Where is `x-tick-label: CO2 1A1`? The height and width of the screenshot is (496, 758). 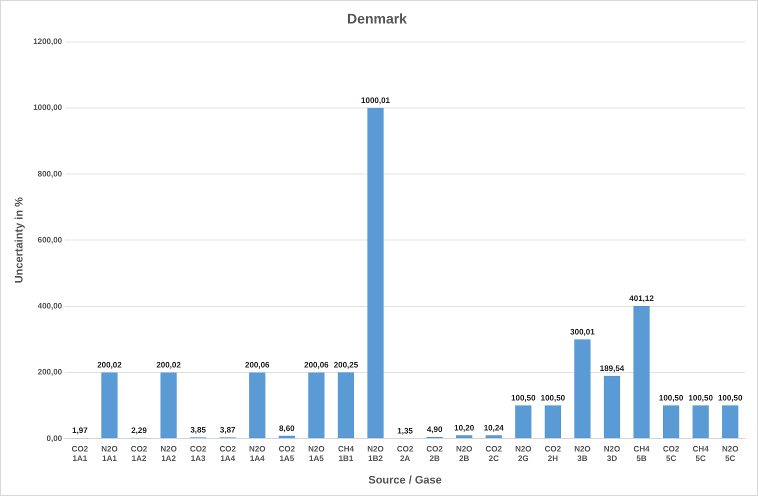 x-tick-label: CO2 1A1 is located at coordinates (80, 454).